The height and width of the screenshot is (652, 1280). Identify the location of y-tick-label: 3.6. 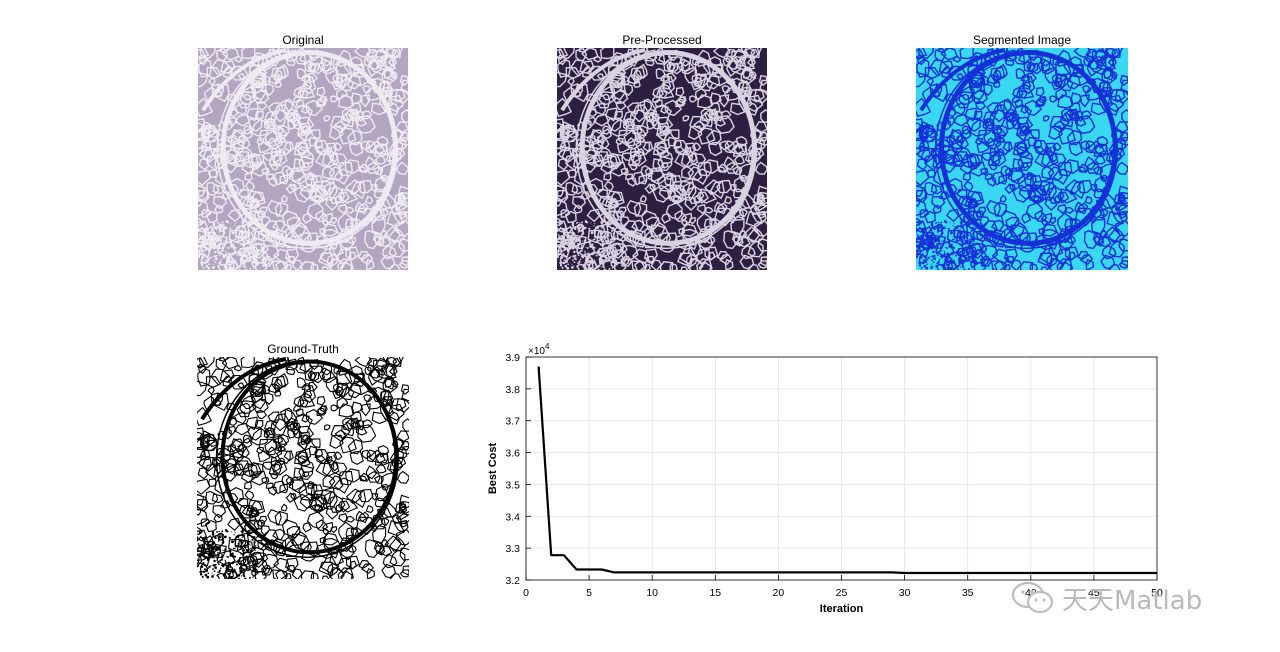
(512, 454).